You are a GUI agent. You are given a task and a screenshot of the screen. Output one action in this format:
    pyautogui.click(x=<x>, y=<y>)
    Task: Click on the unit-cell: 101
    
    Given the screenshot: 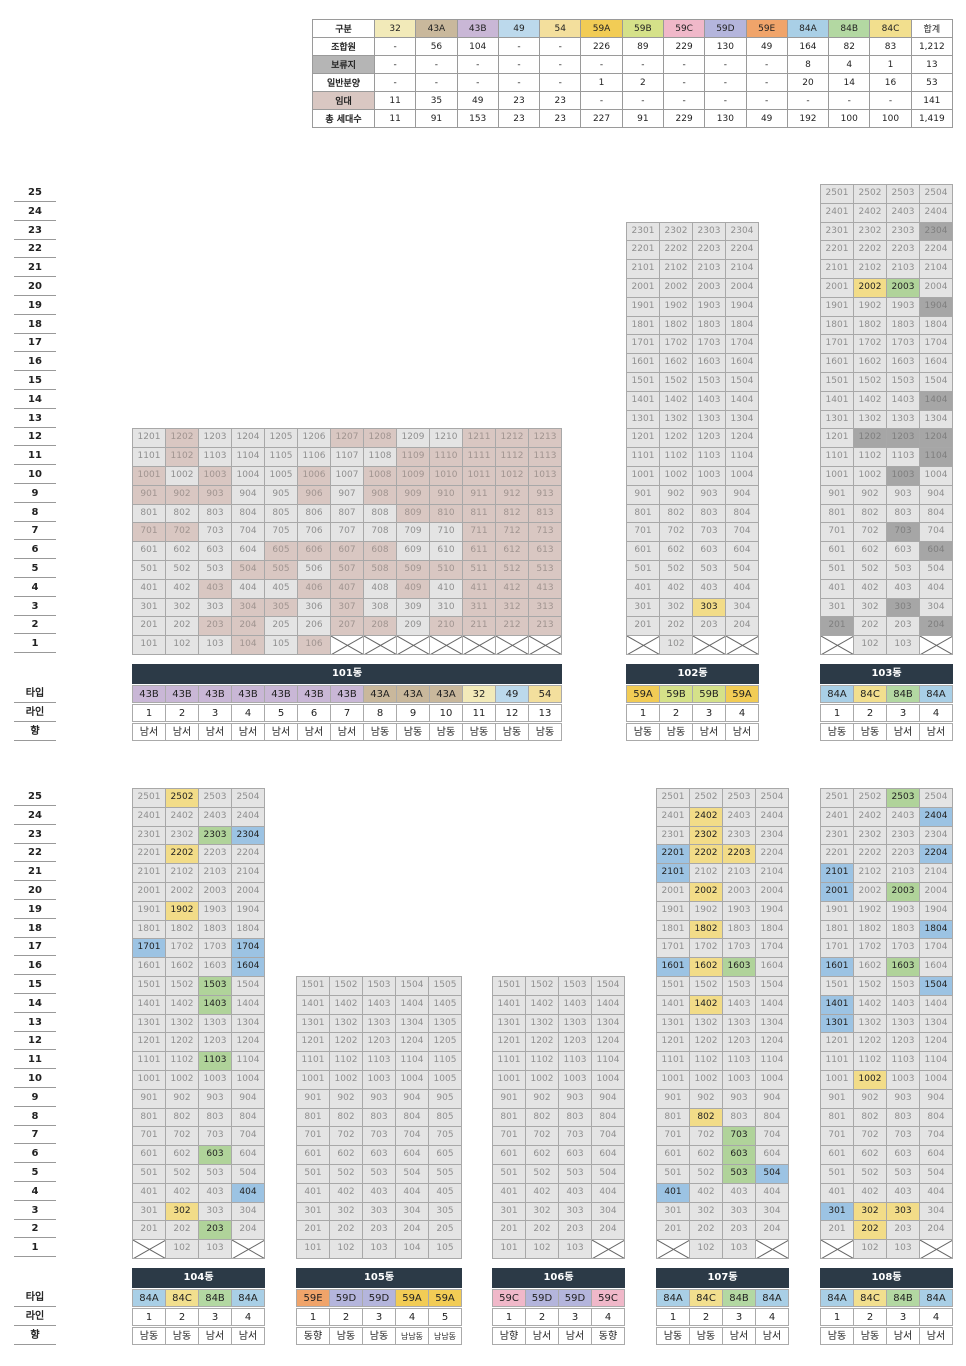 What is the action you would take?
    pyautogui.click(x=149, y=645)
    